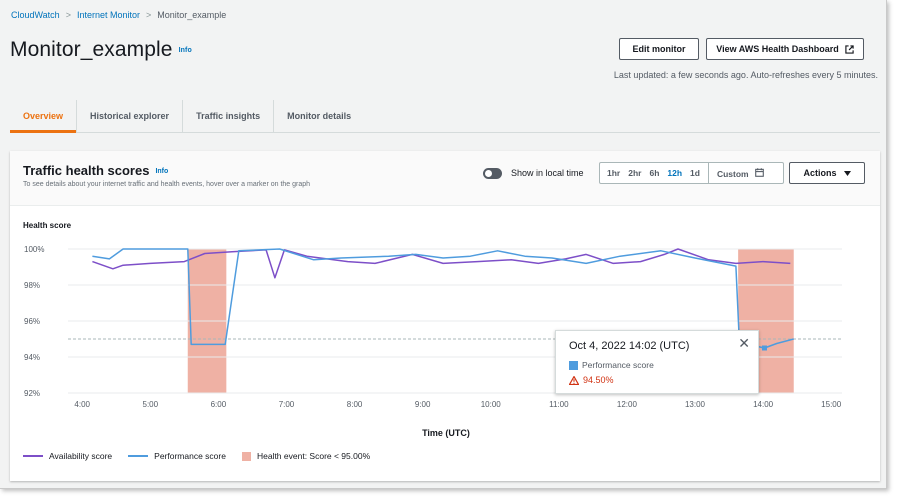 The width and height of the screenshot is (899, 500). Describe the element at coordinates (32, 357) in the screenshot. I see `y-tick-label: 94%` at that location.